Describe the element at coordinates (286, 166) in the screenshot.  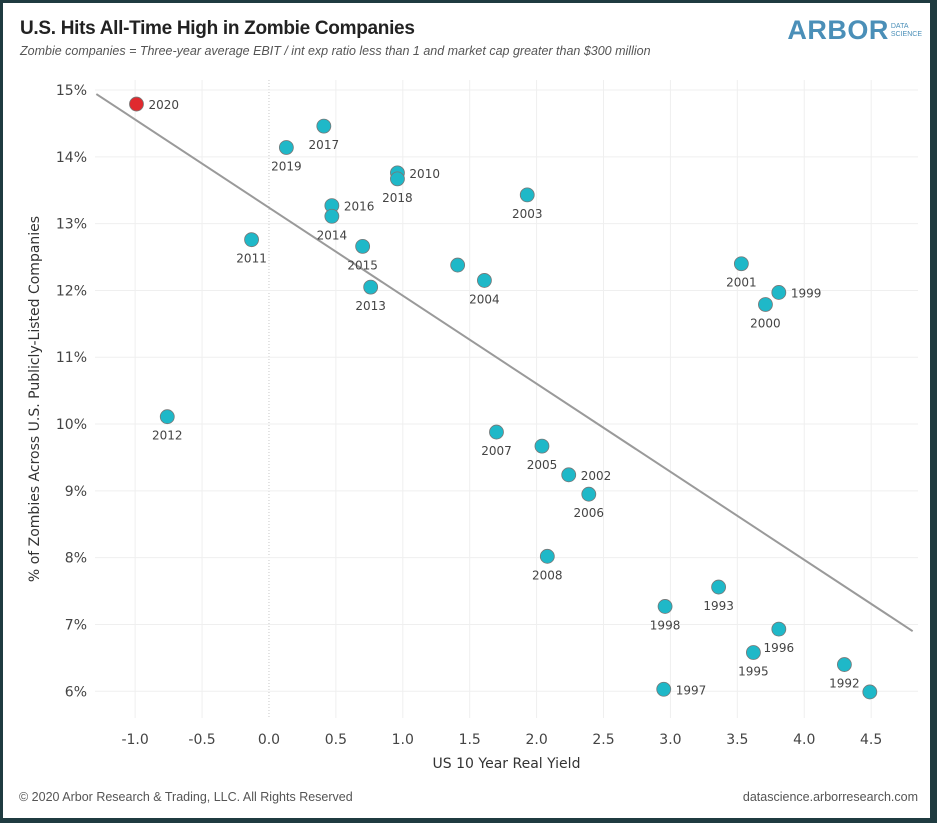
I see `point-label: 2019` at that location.